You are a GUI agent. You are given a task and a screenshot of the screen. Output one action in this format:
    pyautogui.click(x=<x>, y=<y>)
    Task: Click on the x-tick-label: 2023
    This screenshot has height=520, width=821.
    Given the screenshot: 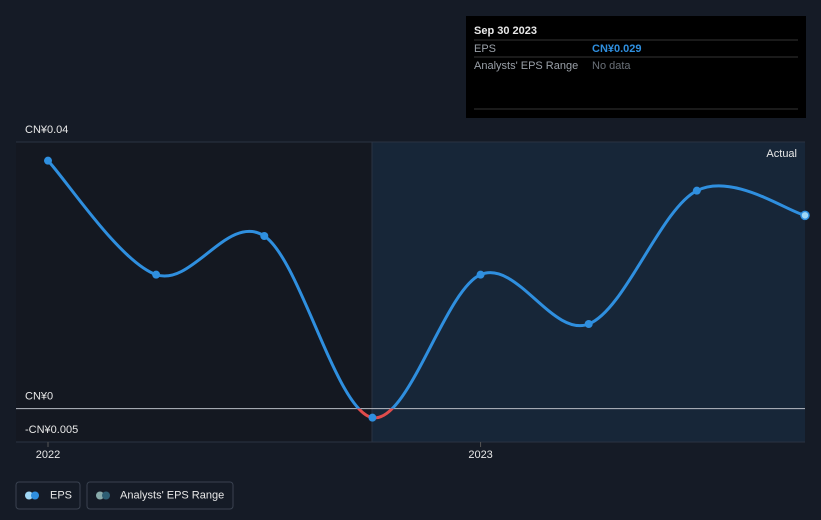 What is the action you would take?
    pyautogui.click(x=480, y=455)
    